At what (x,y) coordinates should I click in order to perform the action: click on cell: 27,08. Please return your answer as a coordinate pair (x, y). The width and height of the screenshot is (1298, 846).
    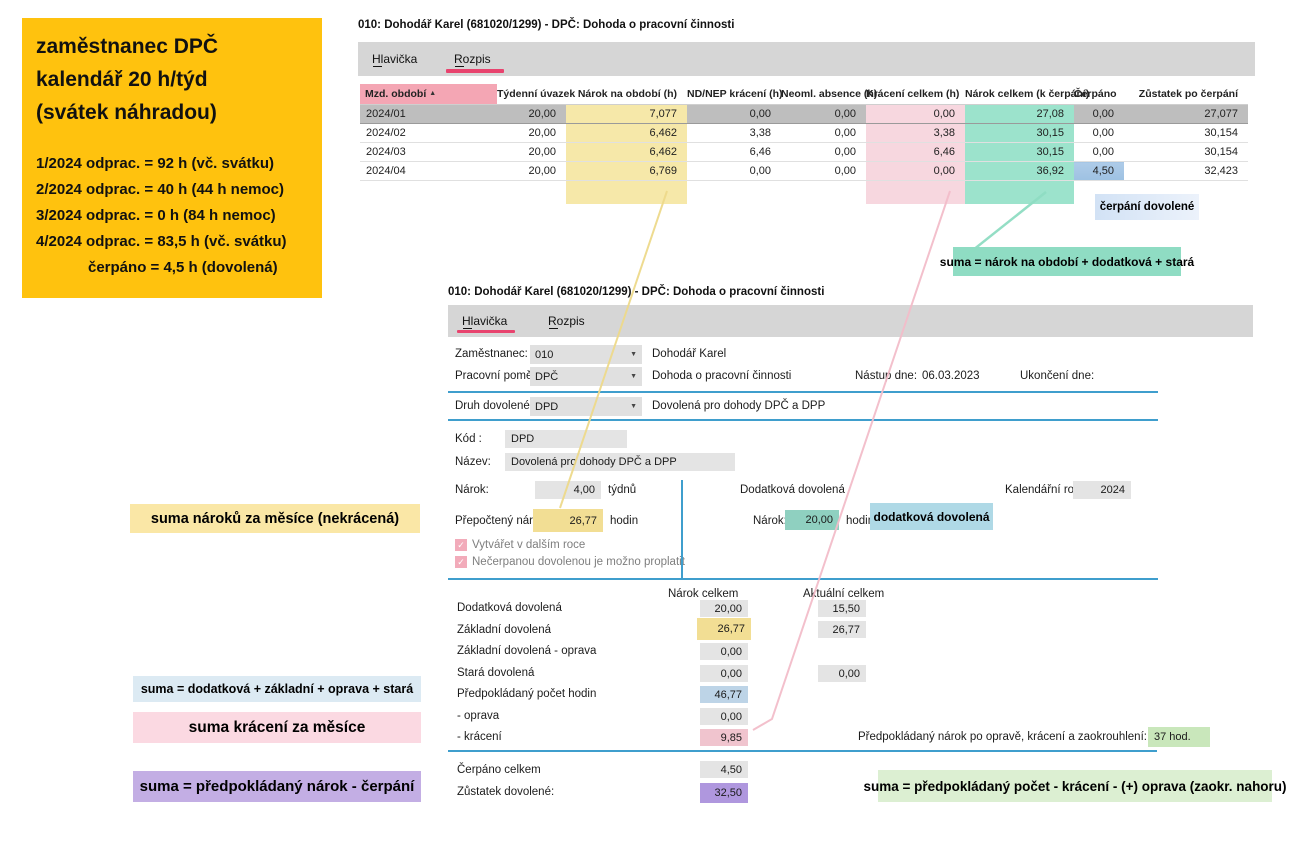
    Looking at the image, I should click on (1019, 114).